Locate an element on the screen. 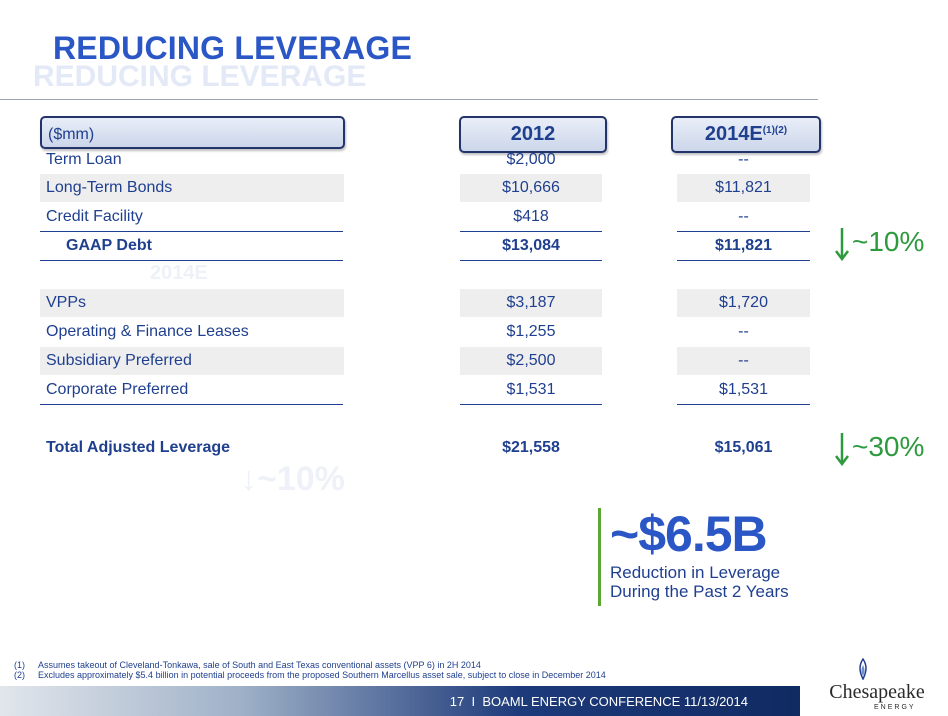 Image resolution: width=948 pixels, height=716 pixels. total-leverage-reduction-value: ~30% is located at coordinates (888, 446).